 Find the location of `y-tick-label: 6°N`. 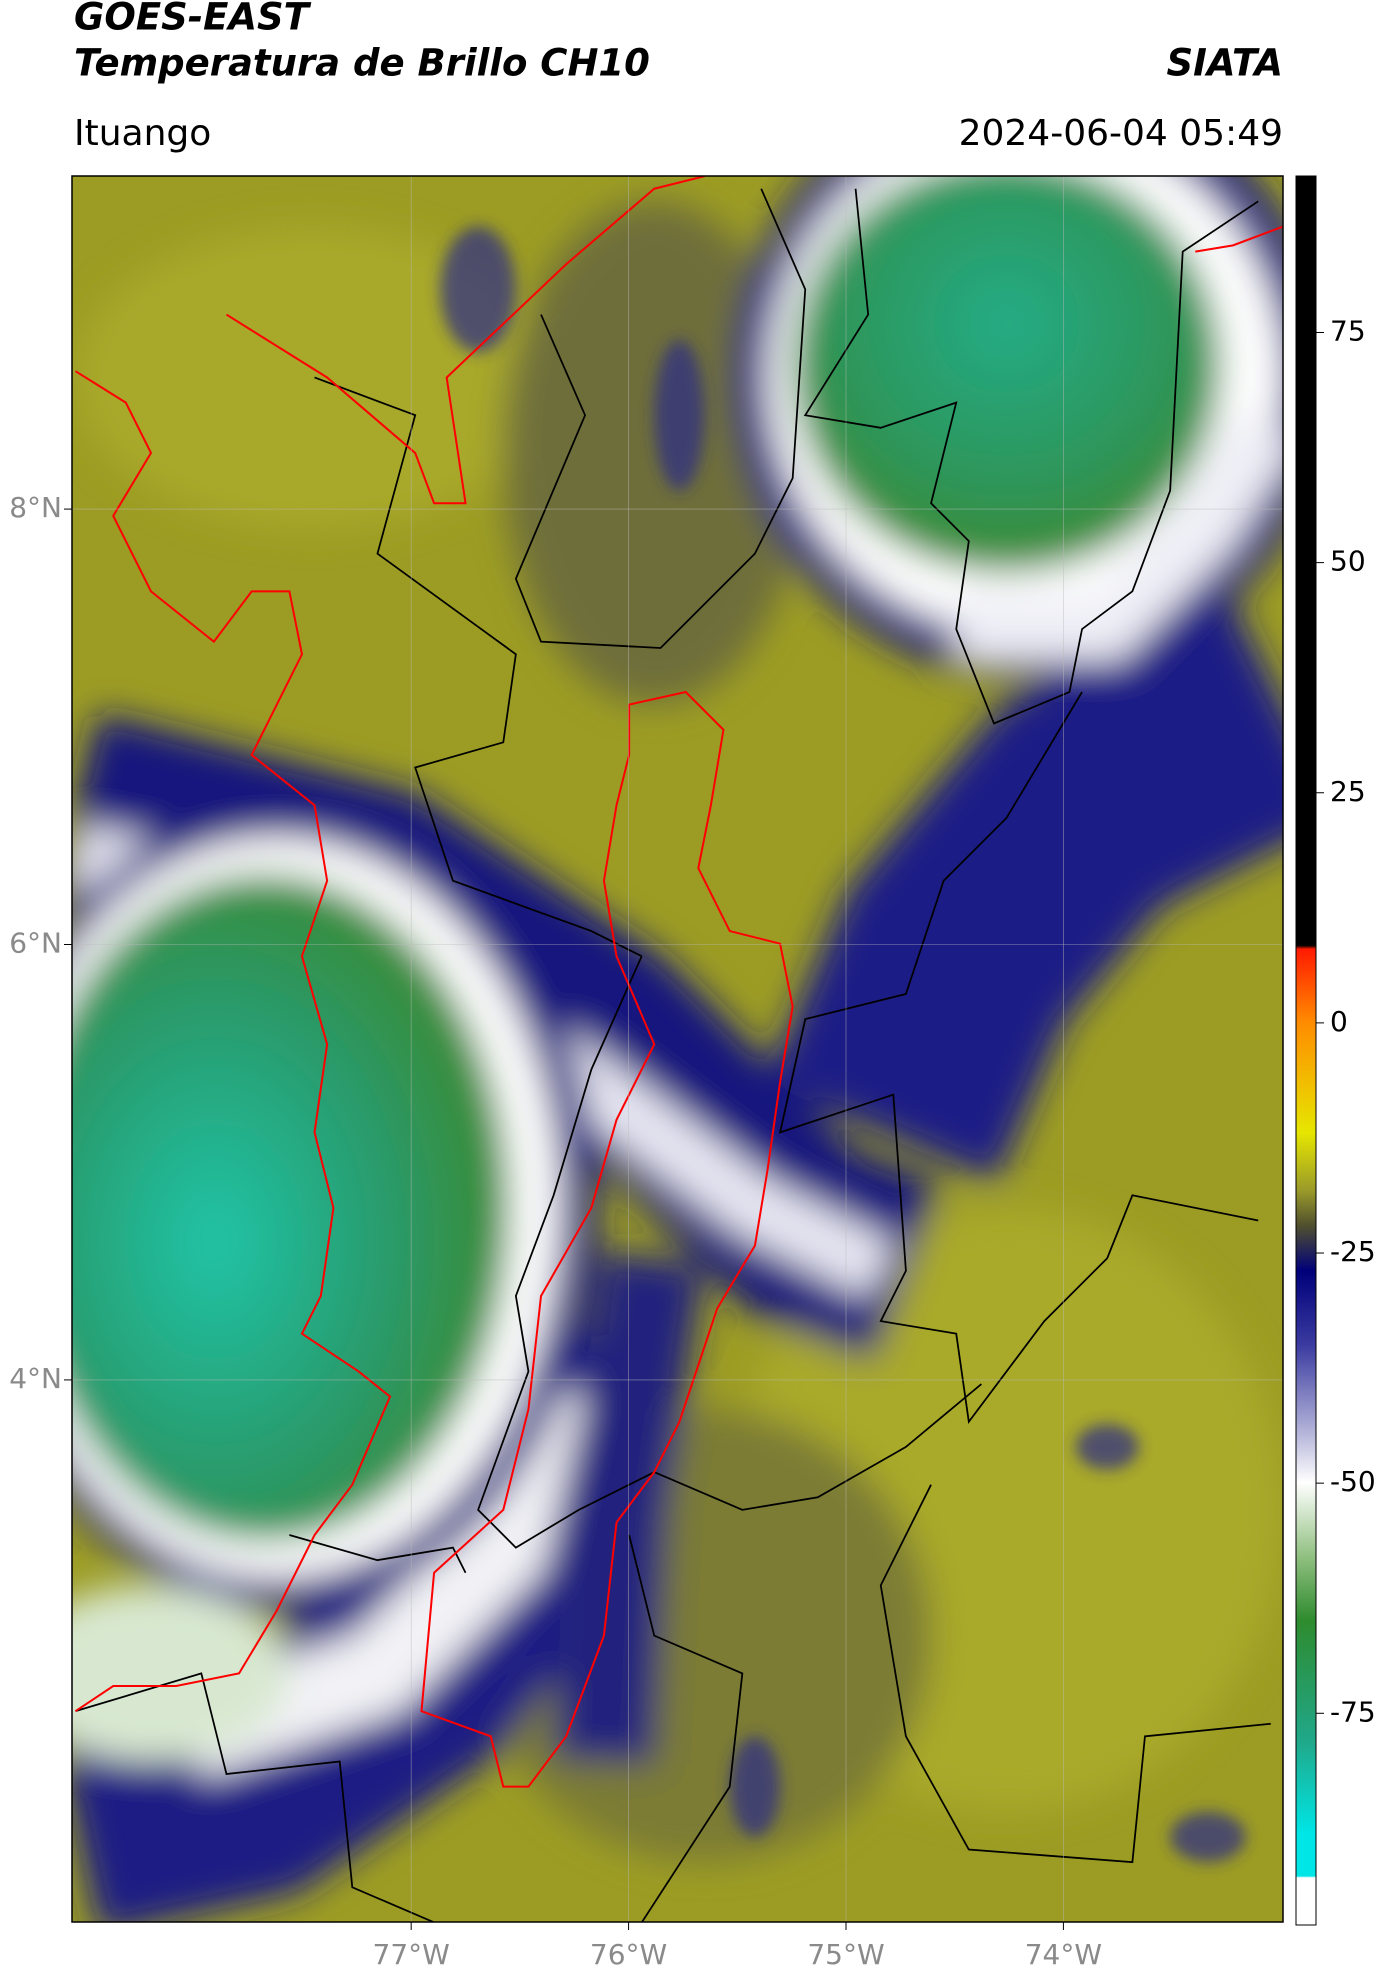

y-tick-label: 6°N is located at coordinates (35, 943).